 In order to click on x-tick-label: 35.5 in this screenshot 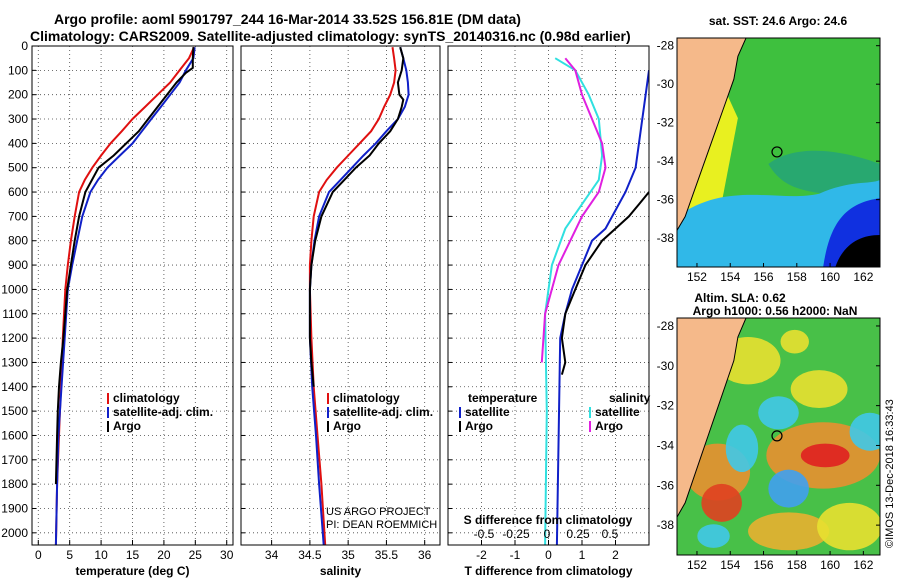, I will do `click(387, 555)`.